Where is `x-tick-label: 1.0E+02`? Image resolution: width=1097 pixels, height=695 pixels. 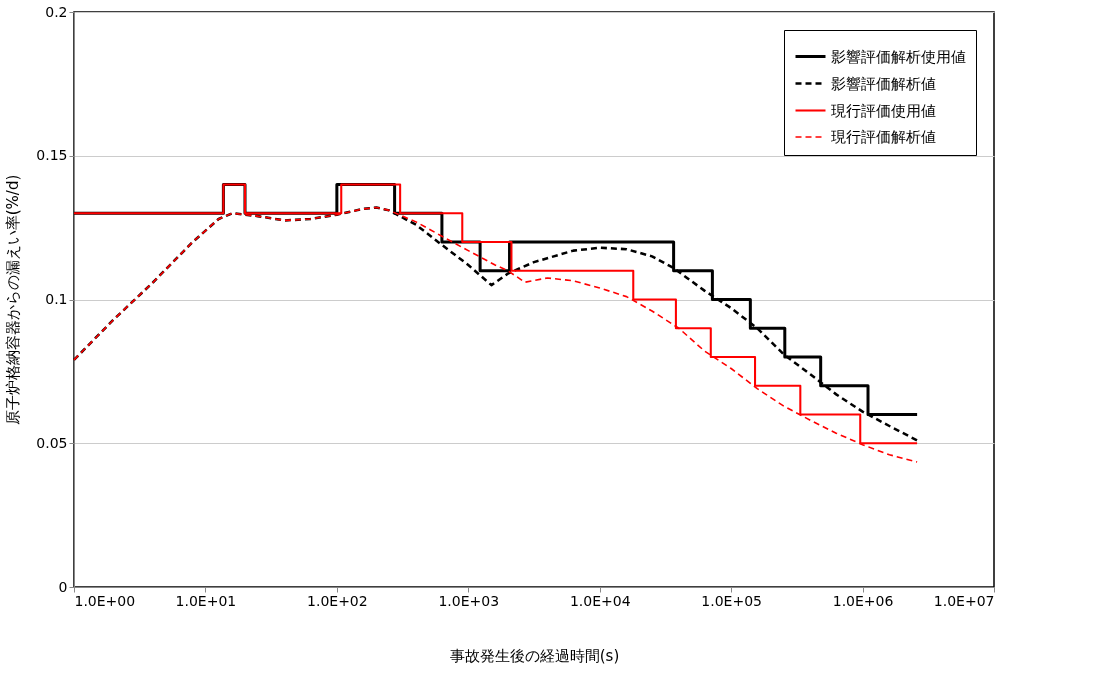
x-tick-label: 1.0E+02 is located at coordinates (337, 600).